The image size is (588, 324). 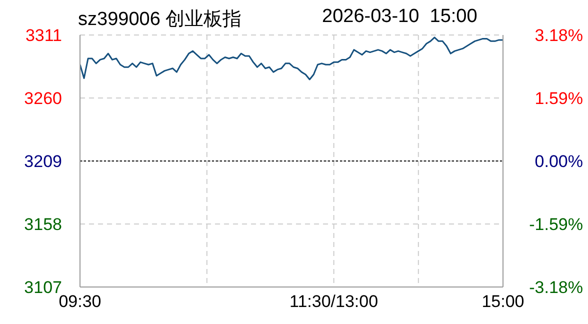 I want to click on y2-tick-label: 3.18%, so click(x=558, y=35).